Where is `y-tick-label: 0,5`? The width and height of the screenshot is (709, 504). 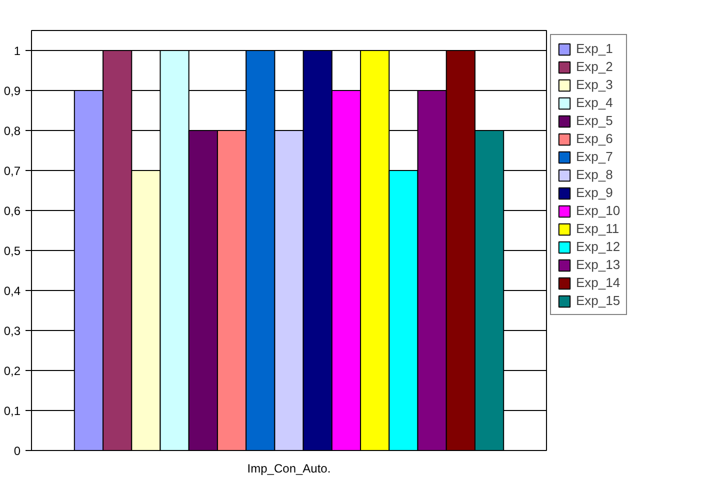 y-tick-label: 0,5 is located at coordinates (12, 251).